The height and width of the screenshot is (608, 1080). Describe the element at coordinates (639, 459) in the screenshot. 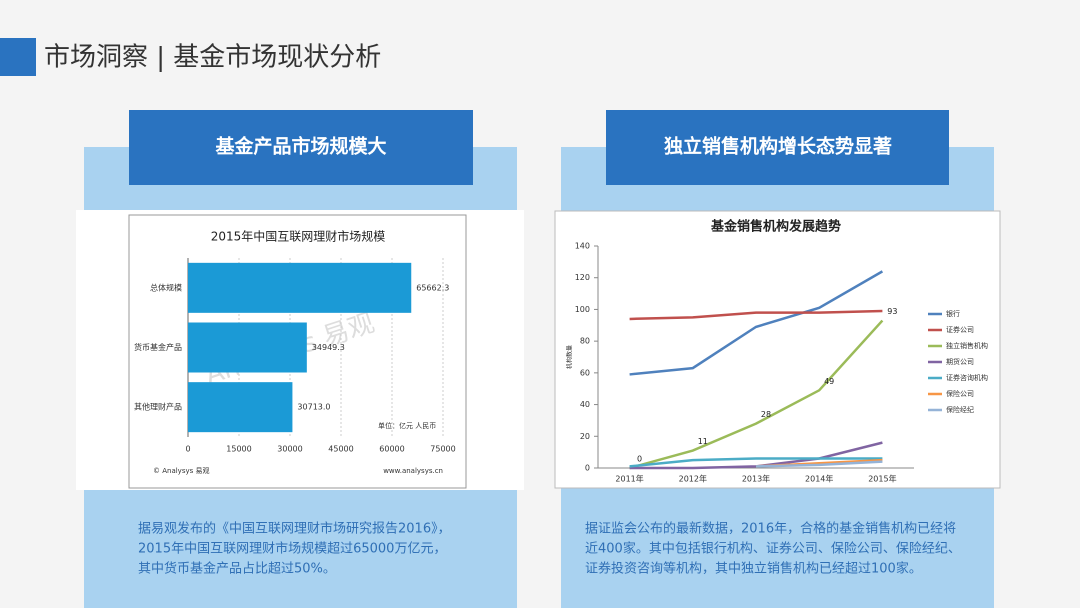

I see `data-label: 0` at that location.